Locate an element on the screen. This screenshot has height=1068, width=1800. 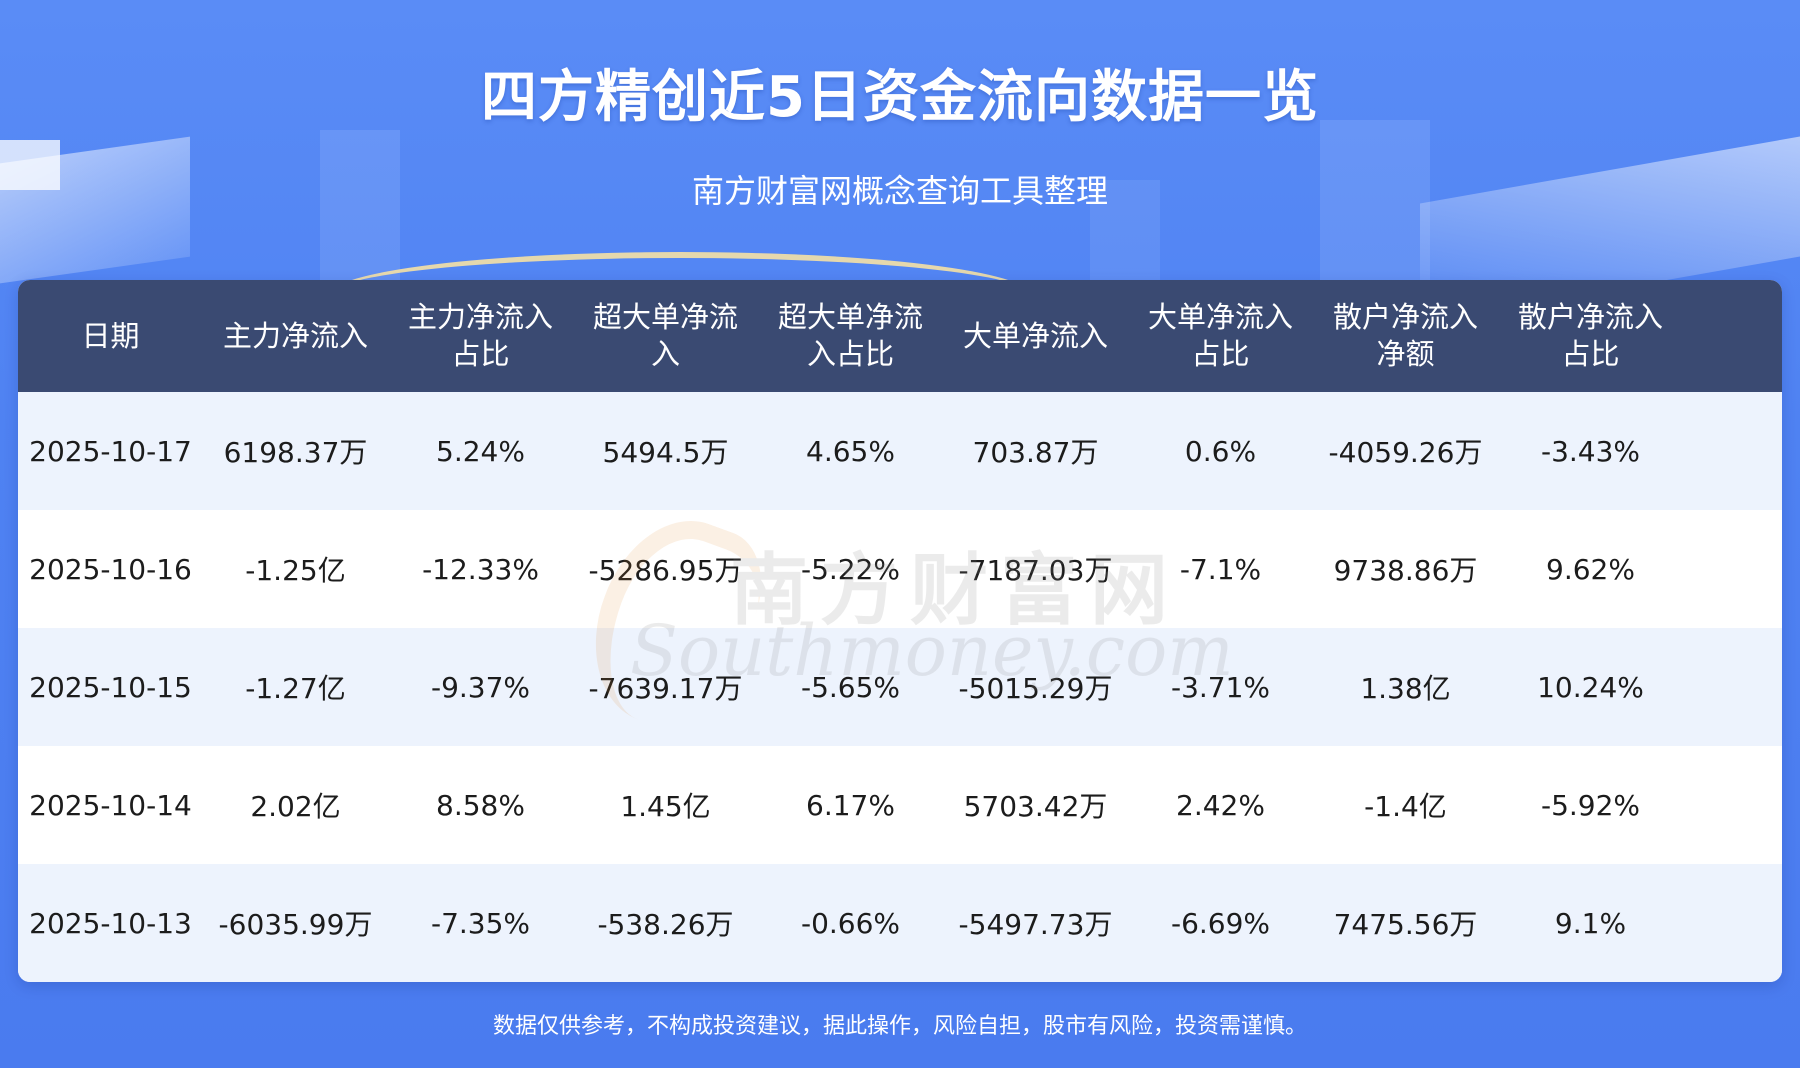
table-cell: -0.66% is located at coordinates (850, 923).